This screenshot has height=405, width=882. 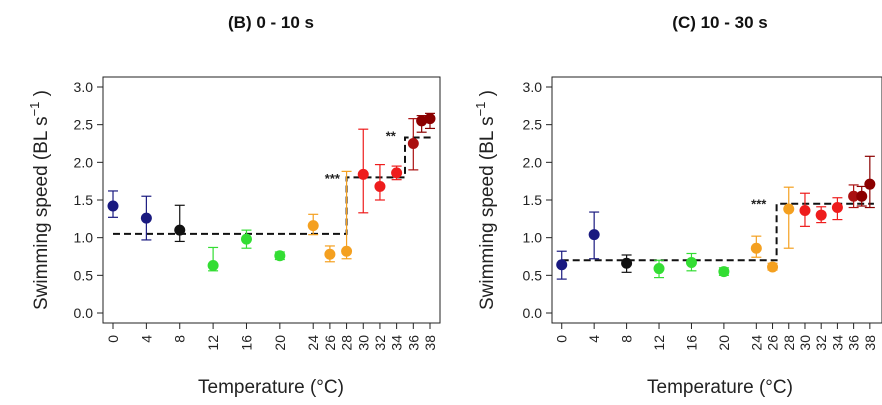 I want to click on panel-title: (B) 0 - 10 s, so click(x=271, y=22).